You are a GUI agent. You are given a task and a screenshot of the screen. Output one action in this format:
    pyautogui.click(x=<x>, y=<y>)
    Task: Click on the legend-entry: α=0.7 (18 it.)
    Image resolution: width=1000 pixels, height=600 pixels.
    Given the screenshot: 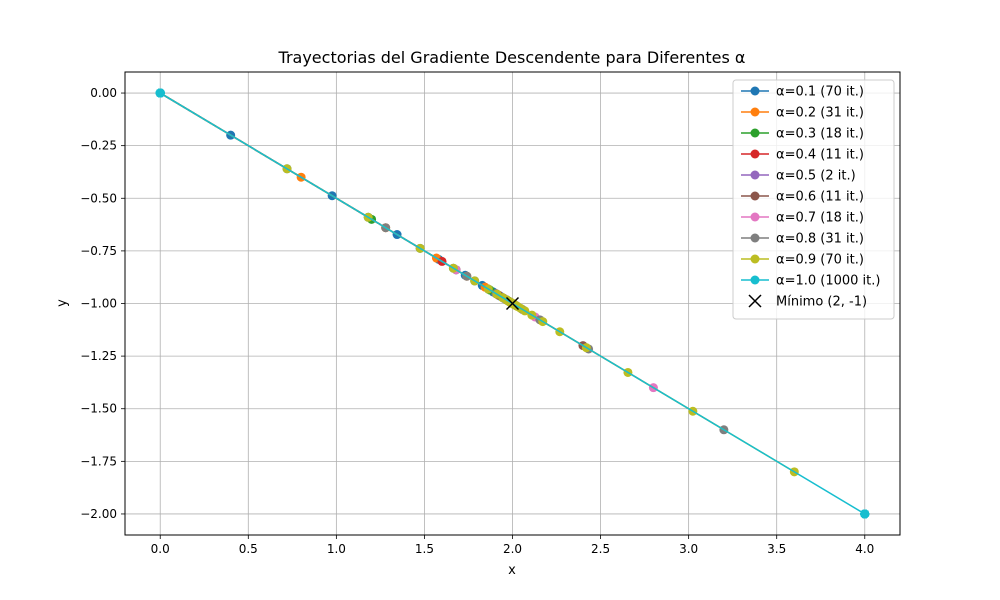 What is the action you would take?
    pyautogui.click(x=802, y=218)
    